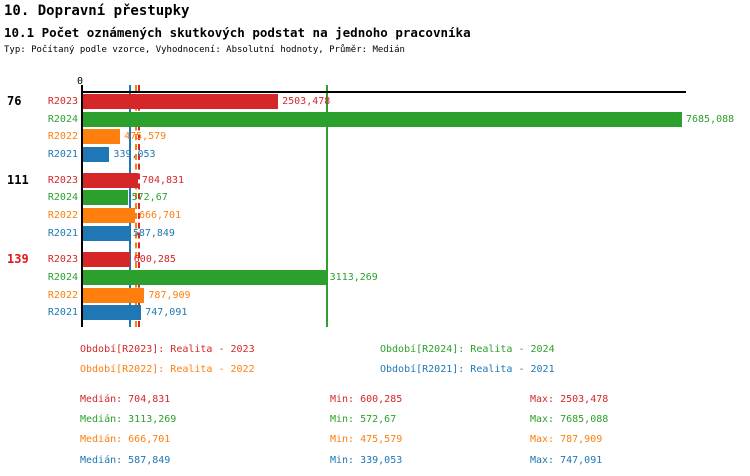 The height and width of the screenshot is (476, 750). What do you see at coordinates (467, 369) in the screenshot?
I see `legend-item-R2021: Období[R2021]: Realita - 2021` at bounding box center [467, 369].